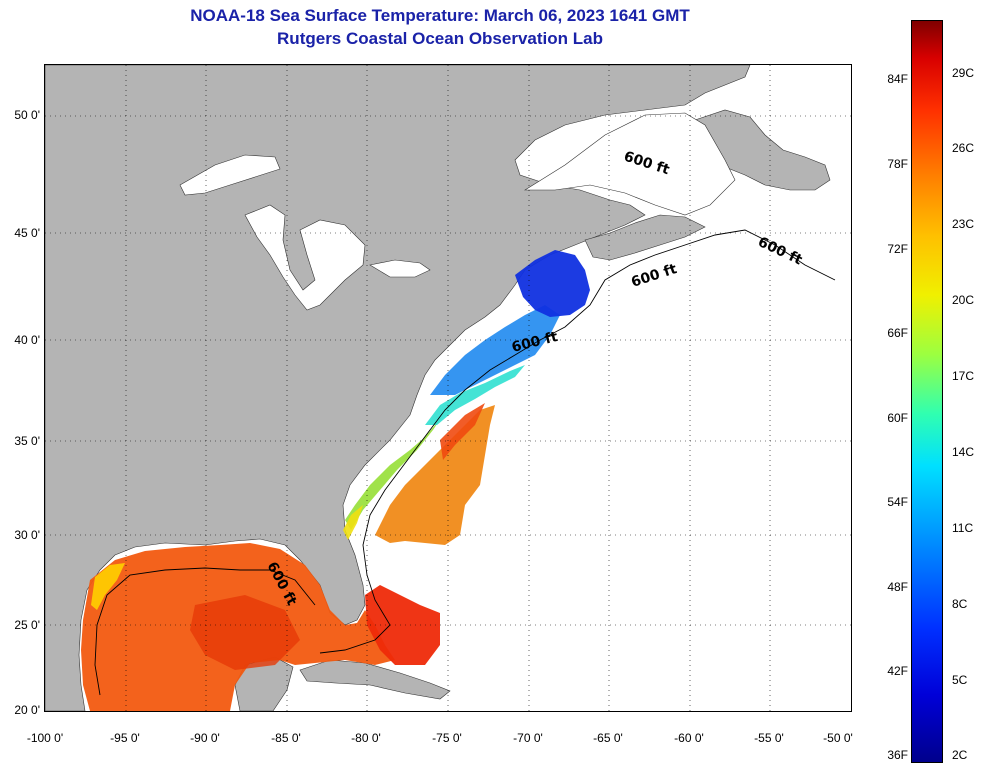 The height and width of the screenshot is (770, 984). What do you see at coordinates (462, 431) in the screenshot?
I see `sst-gulf-stream-core` at bounding box center [462, 431].